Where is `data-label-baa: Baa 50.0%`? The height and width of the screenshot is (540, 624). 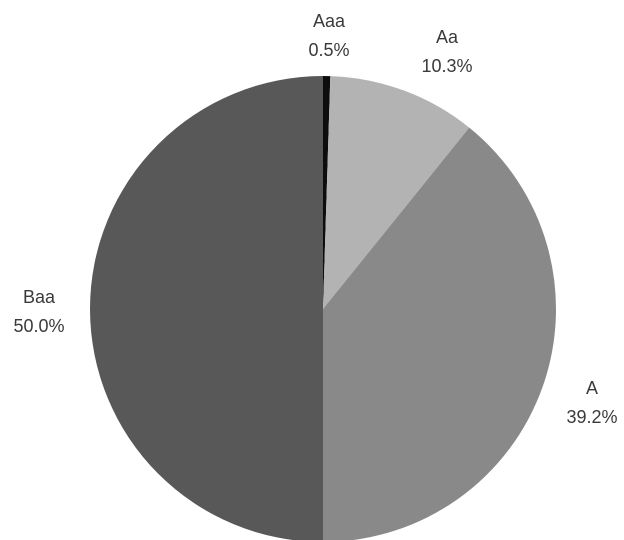 data-label-baa: Baa 50.0% is located at coordinates (38, 311).